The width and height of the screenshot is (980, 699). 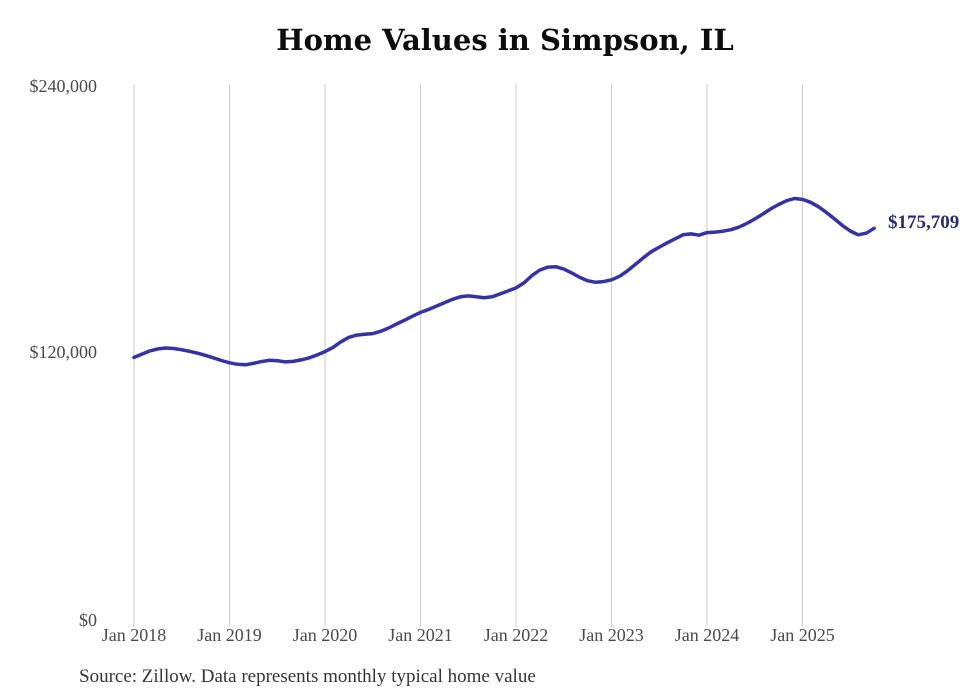 I want to click on x-tick-jan-2024: Jan 2024, so click(x=707, y=635).